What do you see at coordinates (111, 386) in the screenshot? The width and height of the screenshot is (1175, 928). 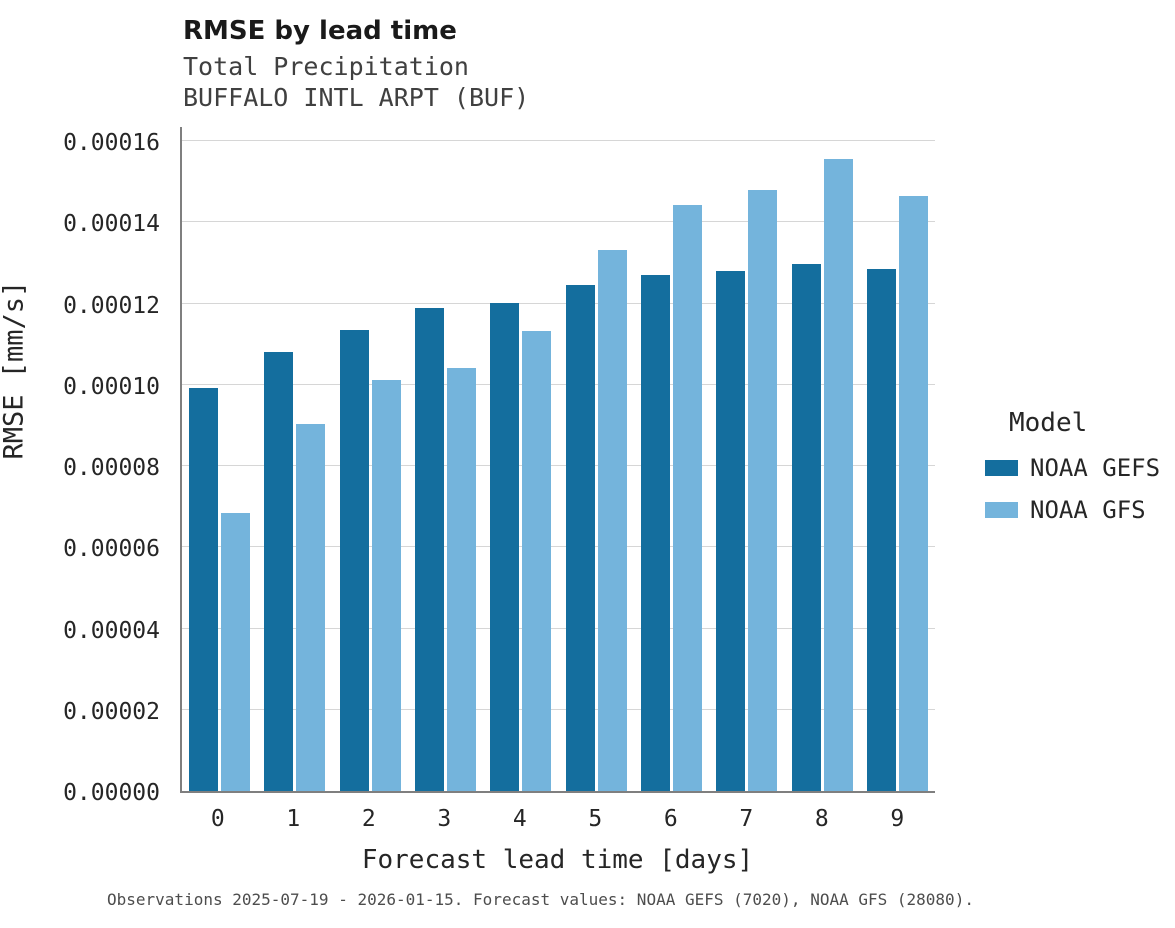 I see `y-tick-label: 0.00010` at bounding box center [111, 386].